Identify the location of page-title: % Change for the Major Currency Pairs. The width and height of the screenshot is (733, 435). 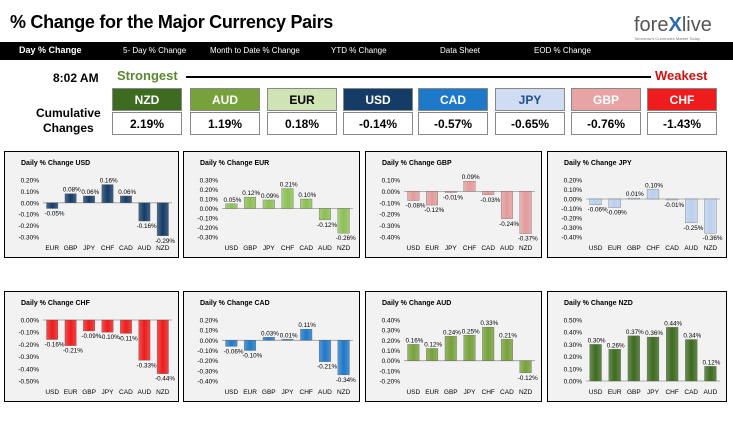
(171, 22).